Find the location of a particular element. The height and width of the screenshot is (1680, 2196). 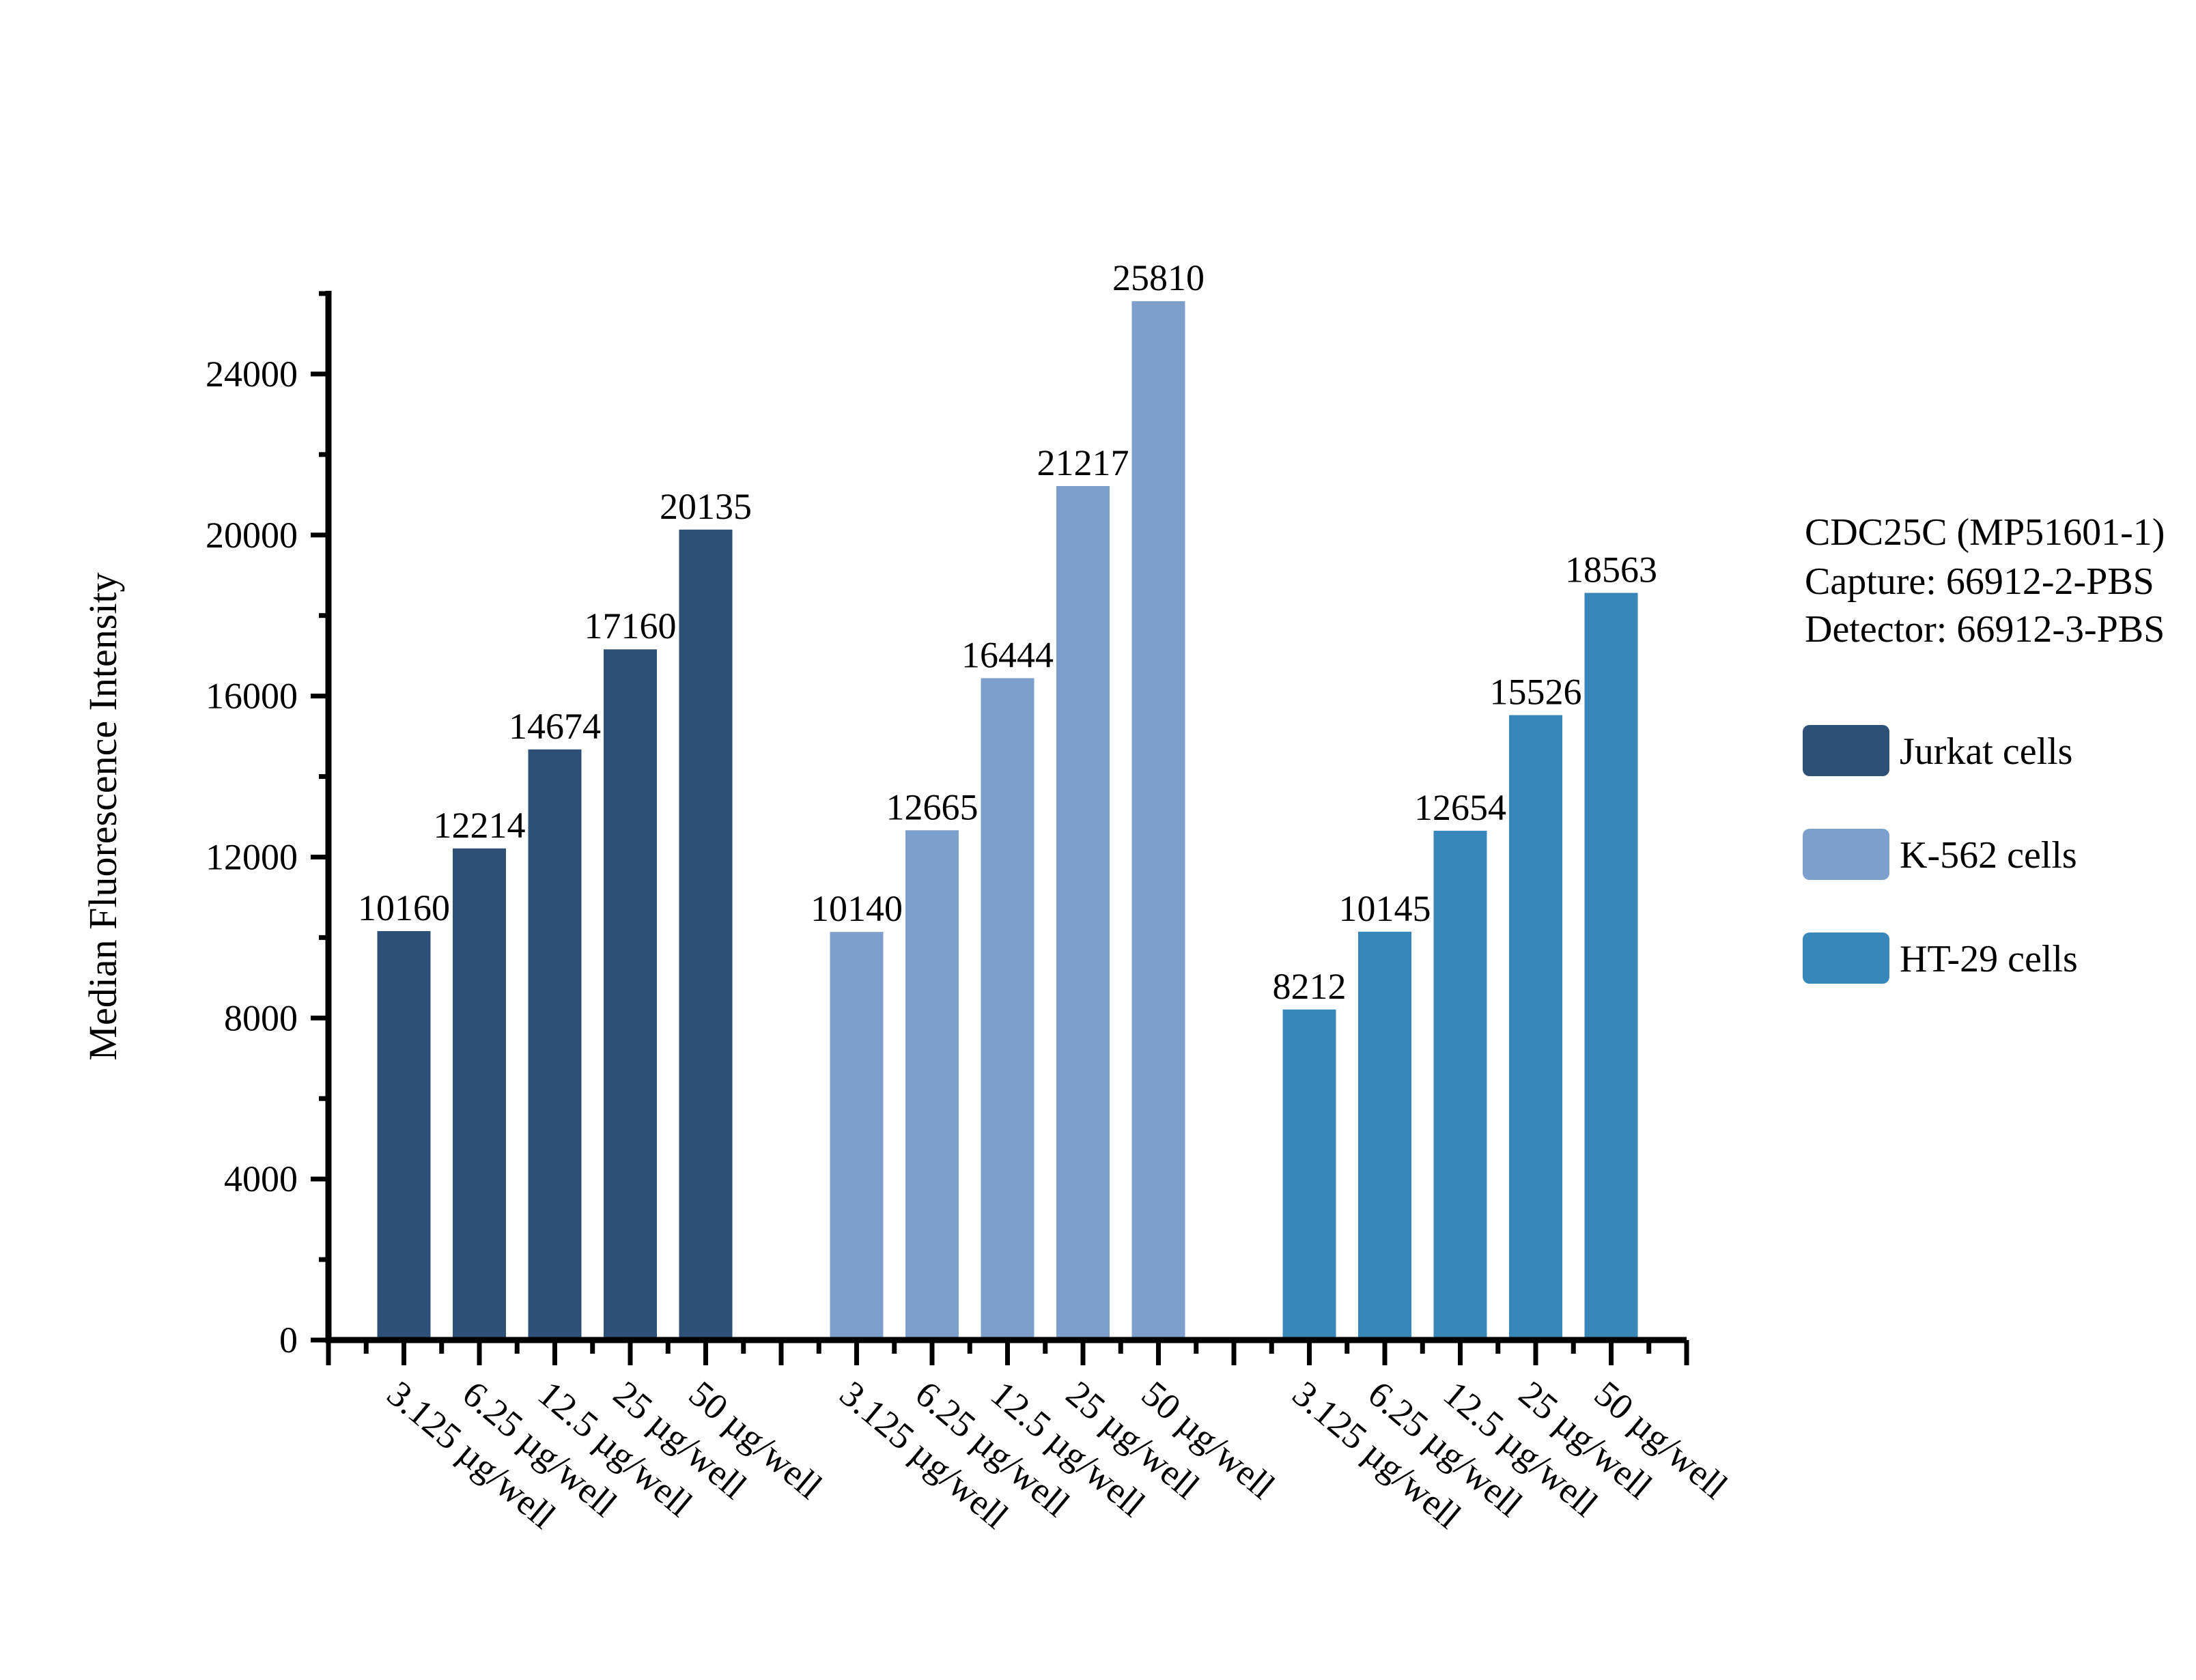

annotation-line-1: CDC25C (MP51601-1) is located at coordinates (1985, 532).